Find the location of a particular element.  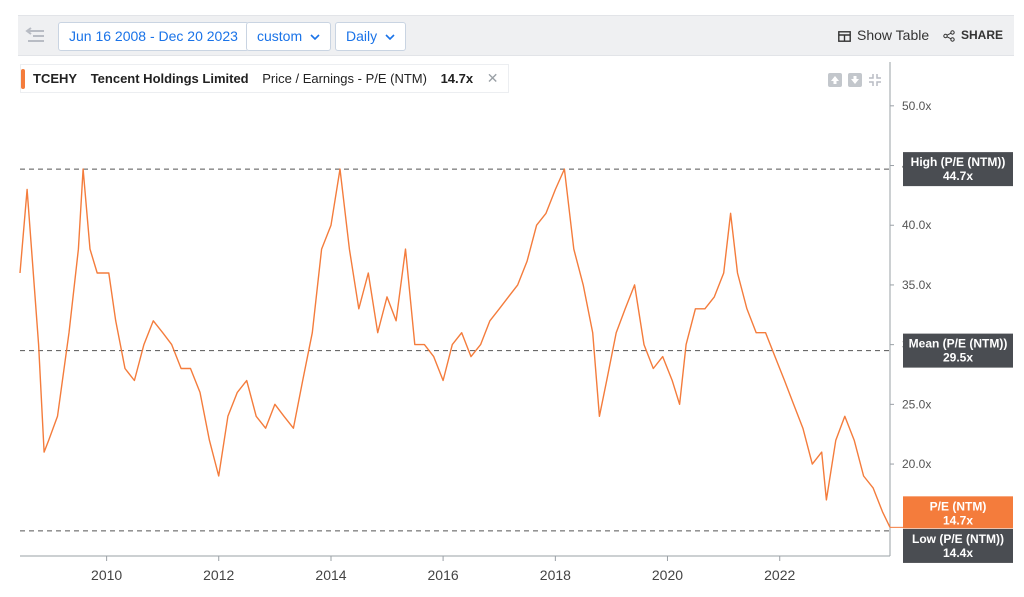

y-tick-label: 35.0x is located at coordinates (916, 285).